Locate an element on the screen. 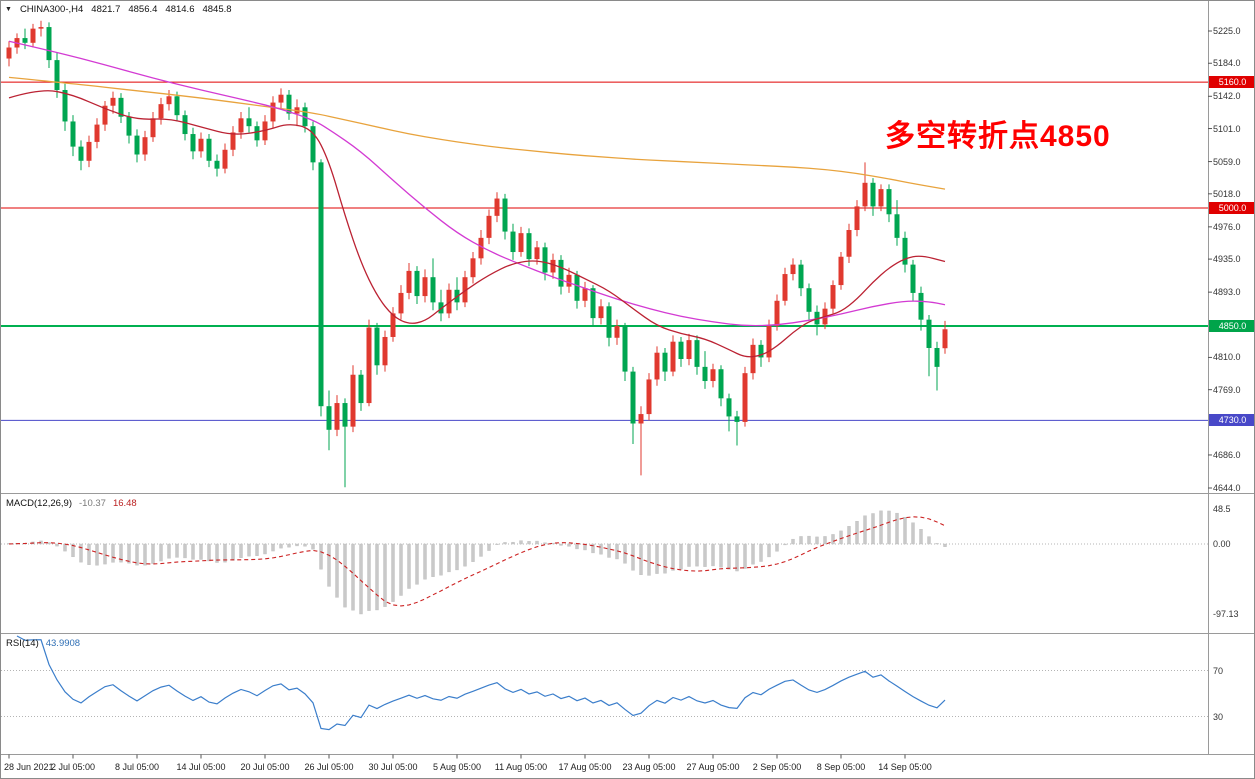 The image size is (1255, 779). price-tick-label: 5142.0 is located at coordinates (1227, 96).